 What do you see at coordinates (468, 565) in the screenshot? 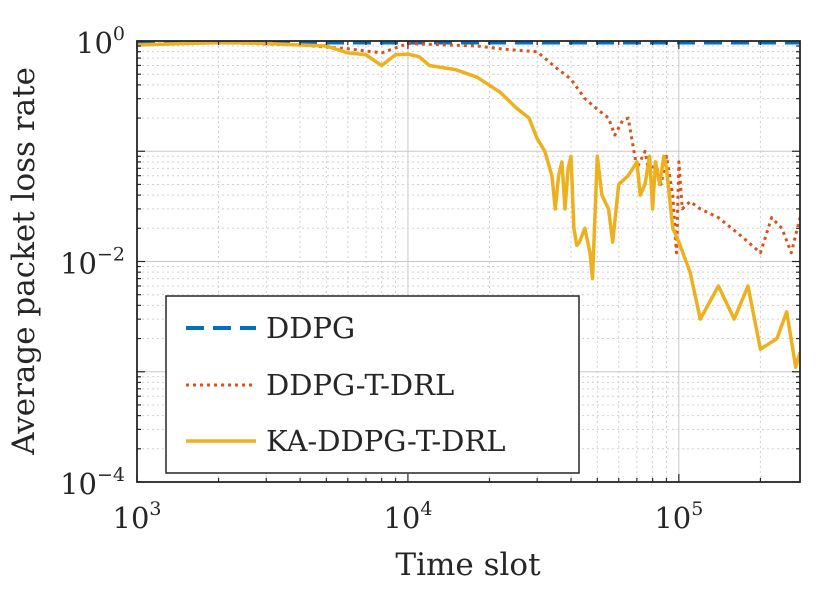
I see `x-axis-label: Time slot` at bounding box center [468, 565].